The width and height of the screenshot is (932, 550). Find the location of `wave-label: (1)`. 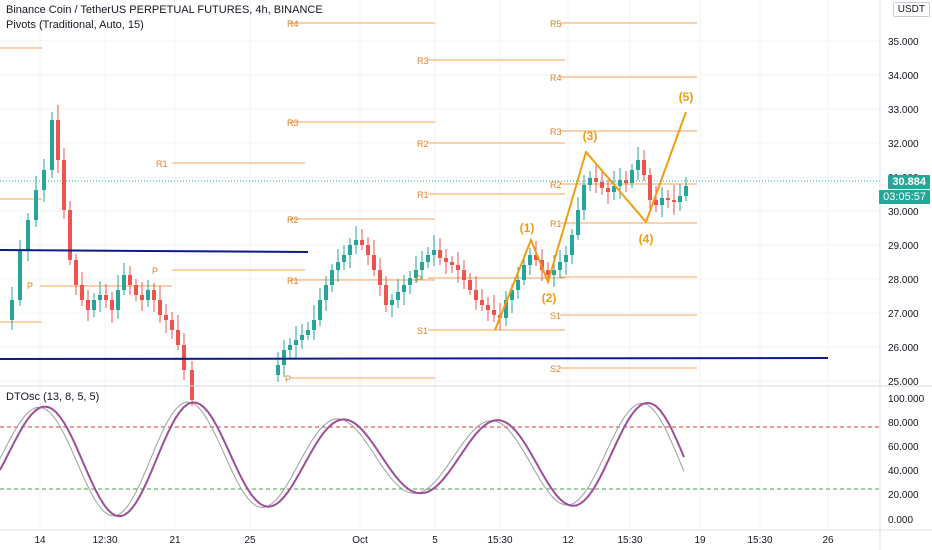

wave-label: (1) is located at coordinates (527, 228).